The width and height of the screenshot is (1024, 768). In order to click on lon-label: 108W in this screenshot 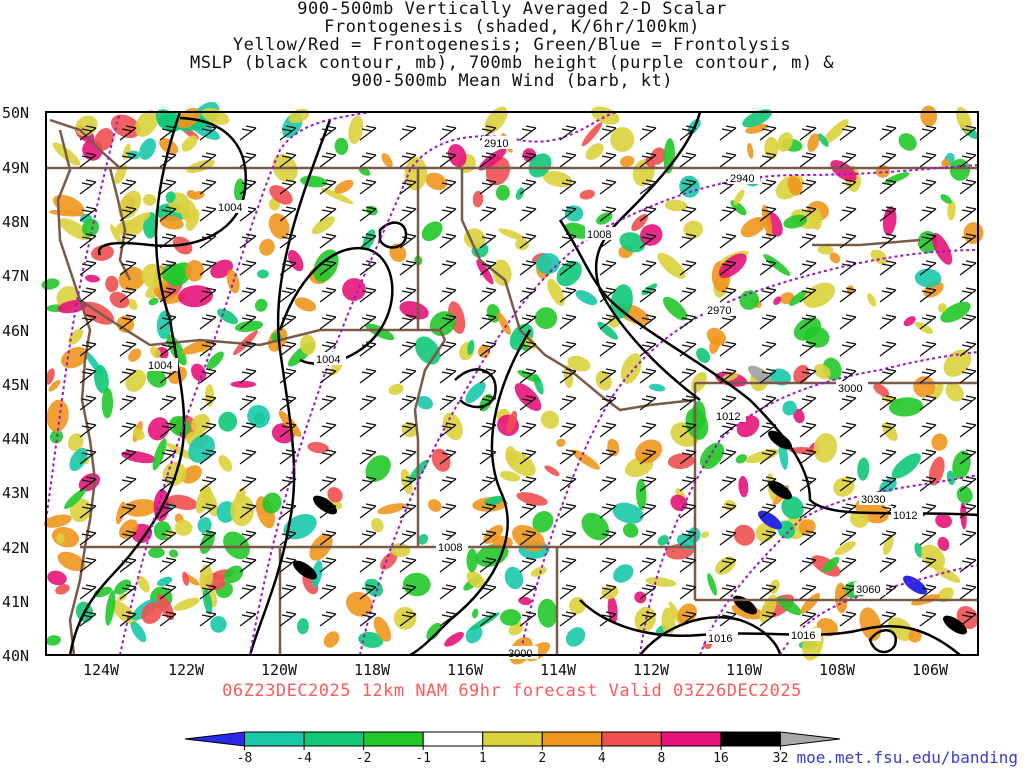, I will do `click(837, 670)`.